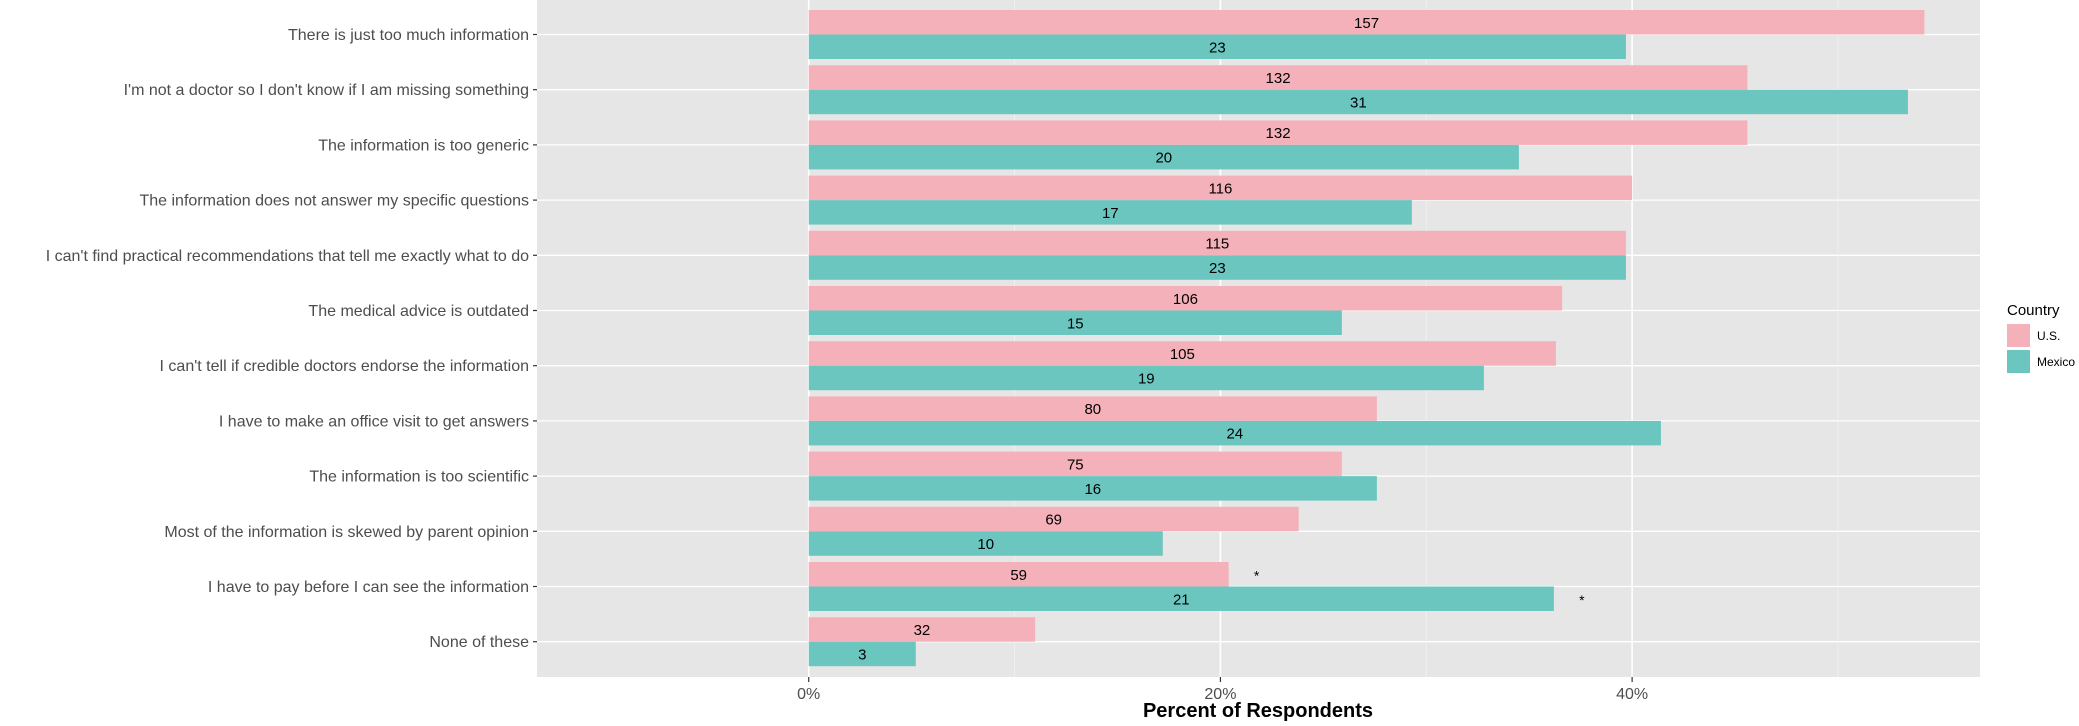  I want to click on x-axis: 0% 20% 40%, so click(1222, 690).